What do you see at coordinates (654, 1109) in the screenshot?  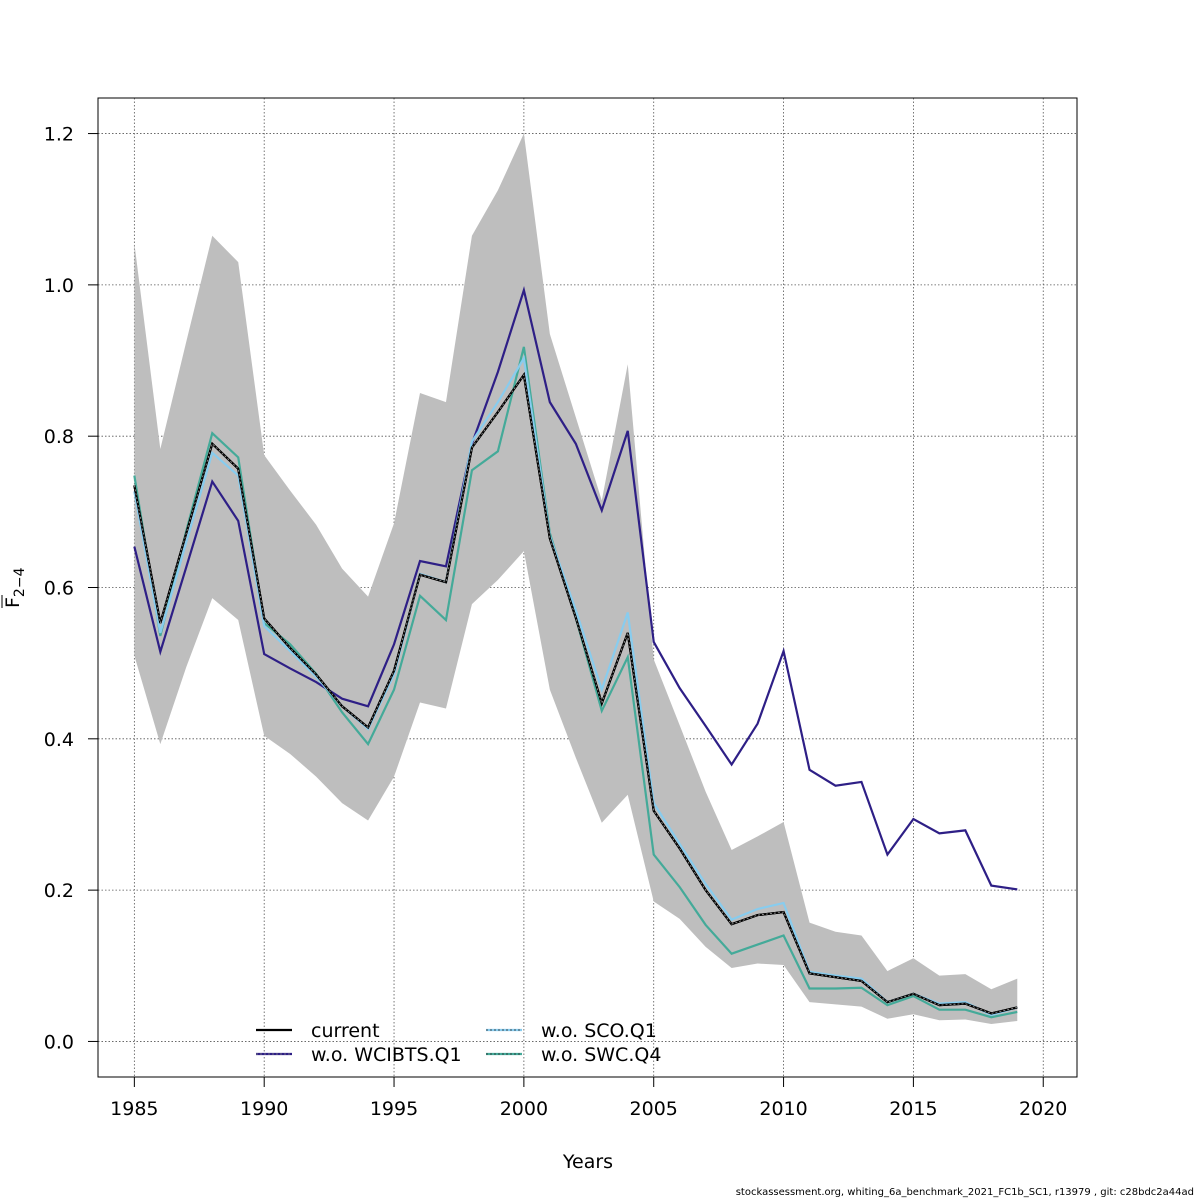 I see `x-tick-label: 2005` at bounding box center [654, 1109].